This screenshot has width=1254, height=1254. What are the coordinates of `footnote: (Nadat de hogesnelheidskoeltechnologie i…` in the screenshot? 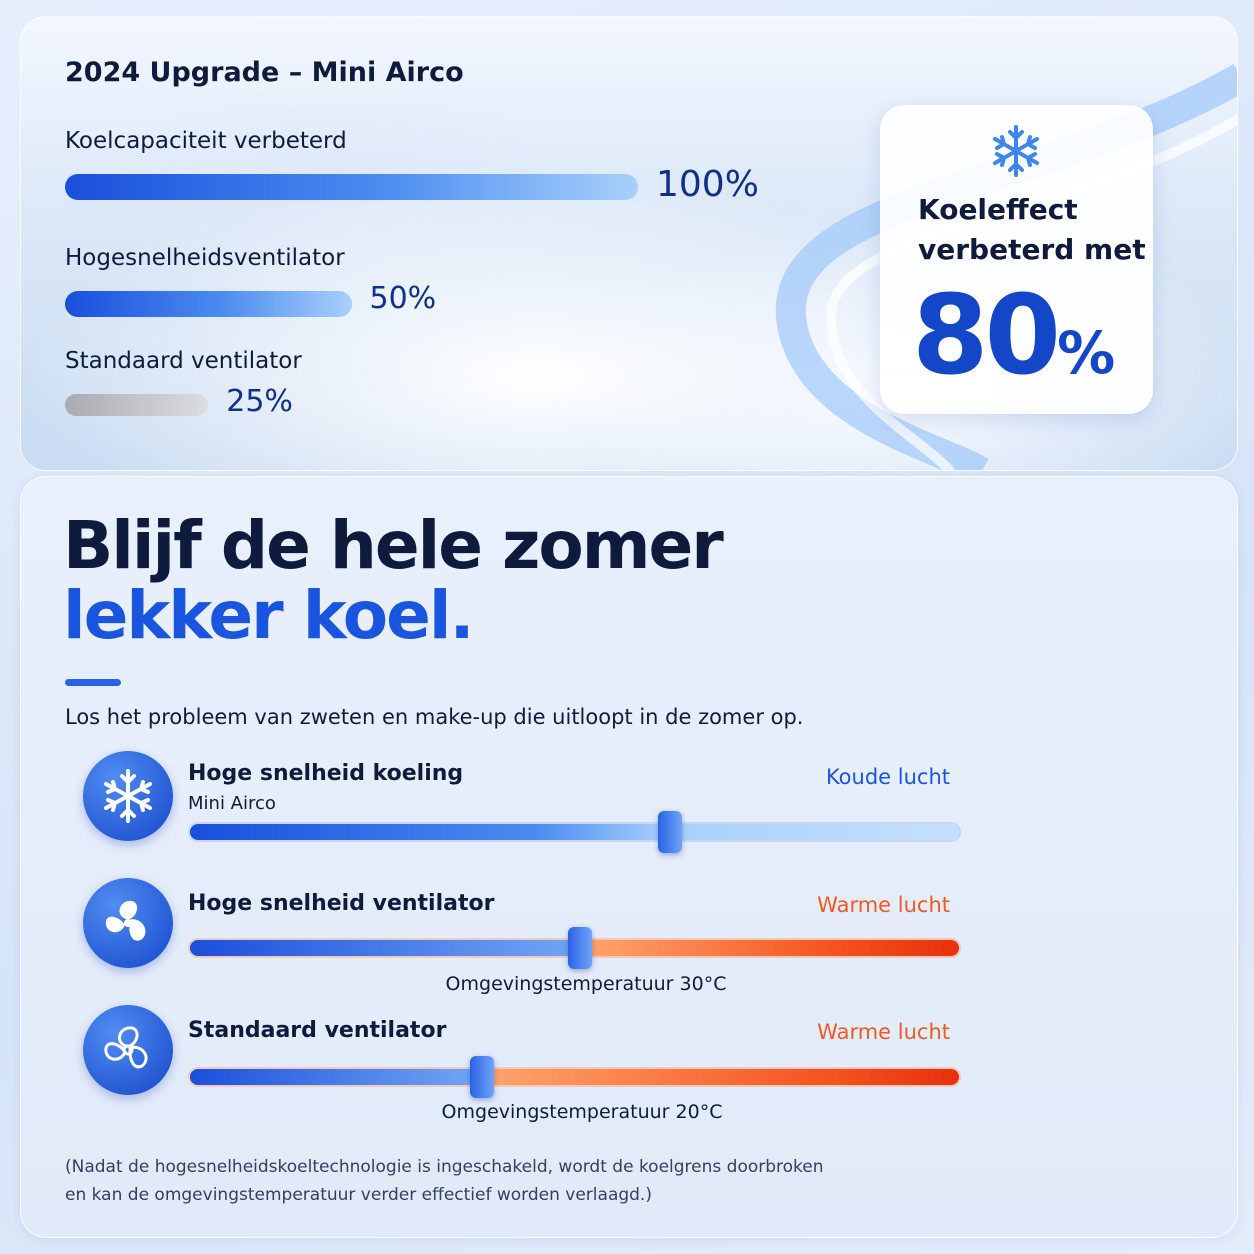 It's located at (444, 1167).